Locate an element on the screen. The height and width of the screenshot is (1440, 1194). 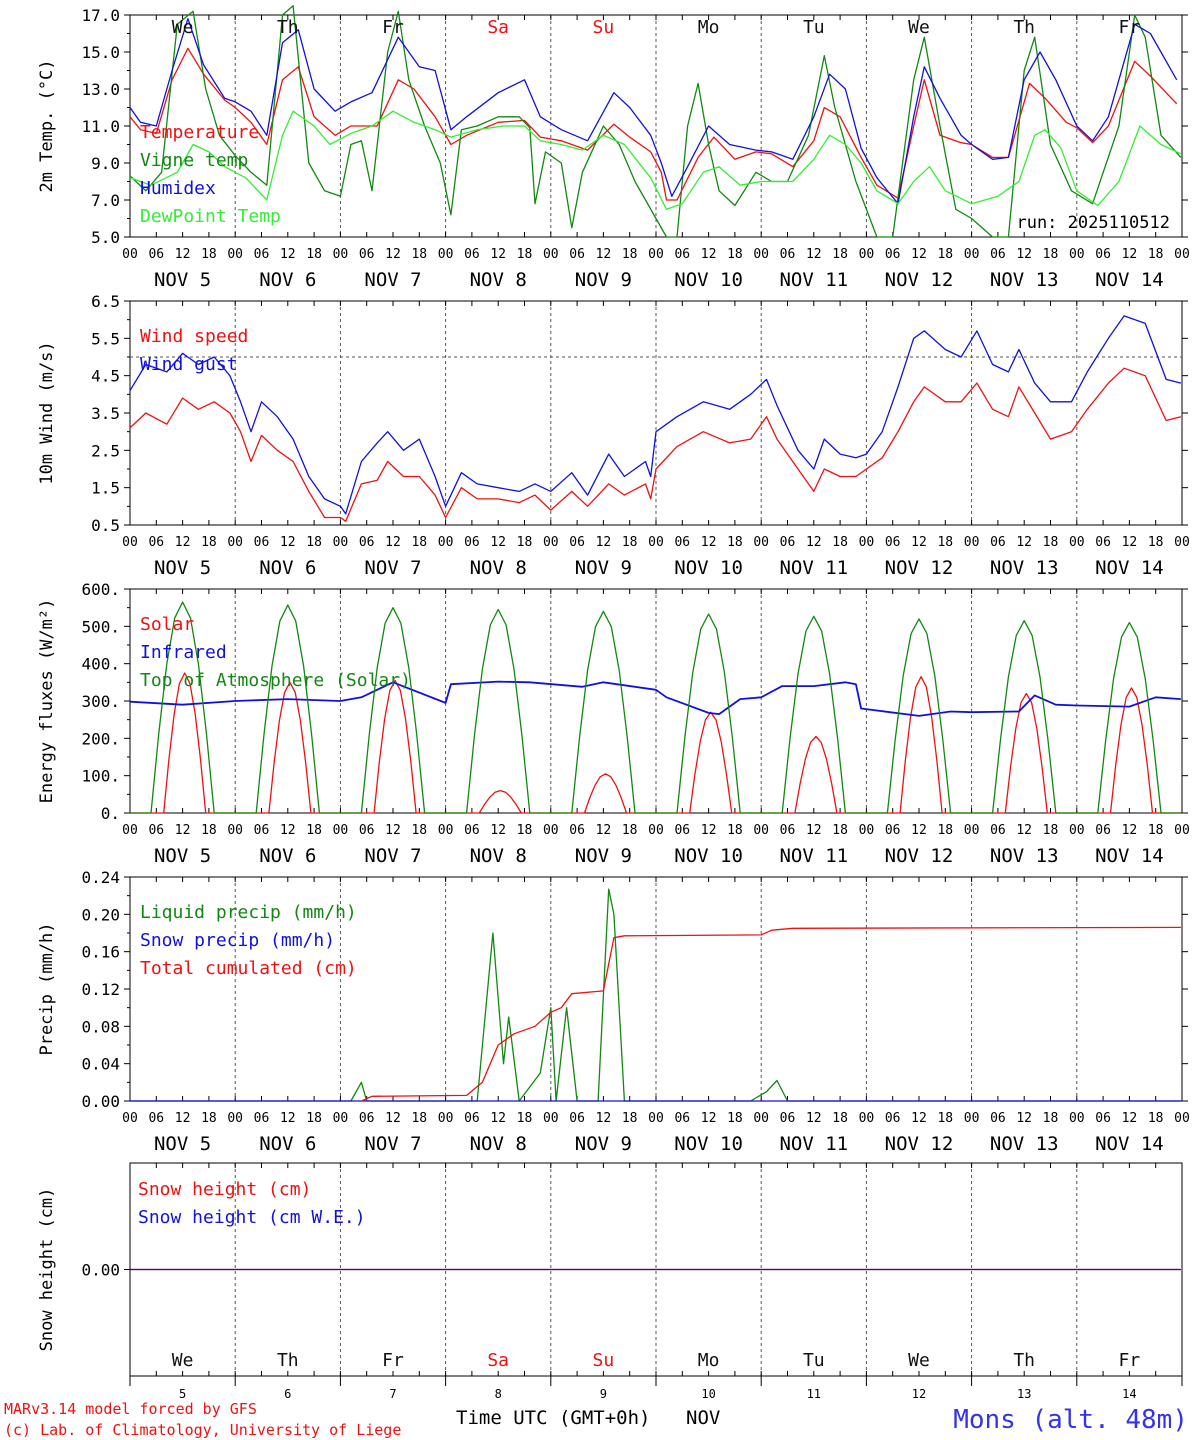
footer-model-credit: MARv3.14 model forced by GFS is located at coordinates (130, 1409).